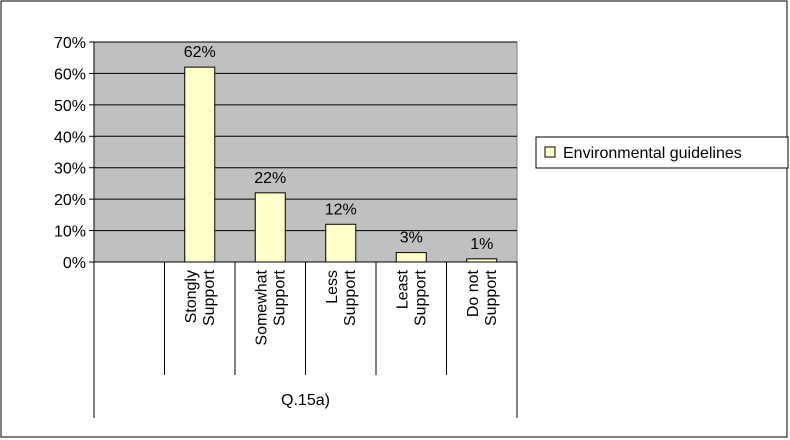 The width and height of the screenshot is (790, 440). Describe the element at coordinates (70, 137) in the screenshot. I see `y-tick-label: 40%` at that location.